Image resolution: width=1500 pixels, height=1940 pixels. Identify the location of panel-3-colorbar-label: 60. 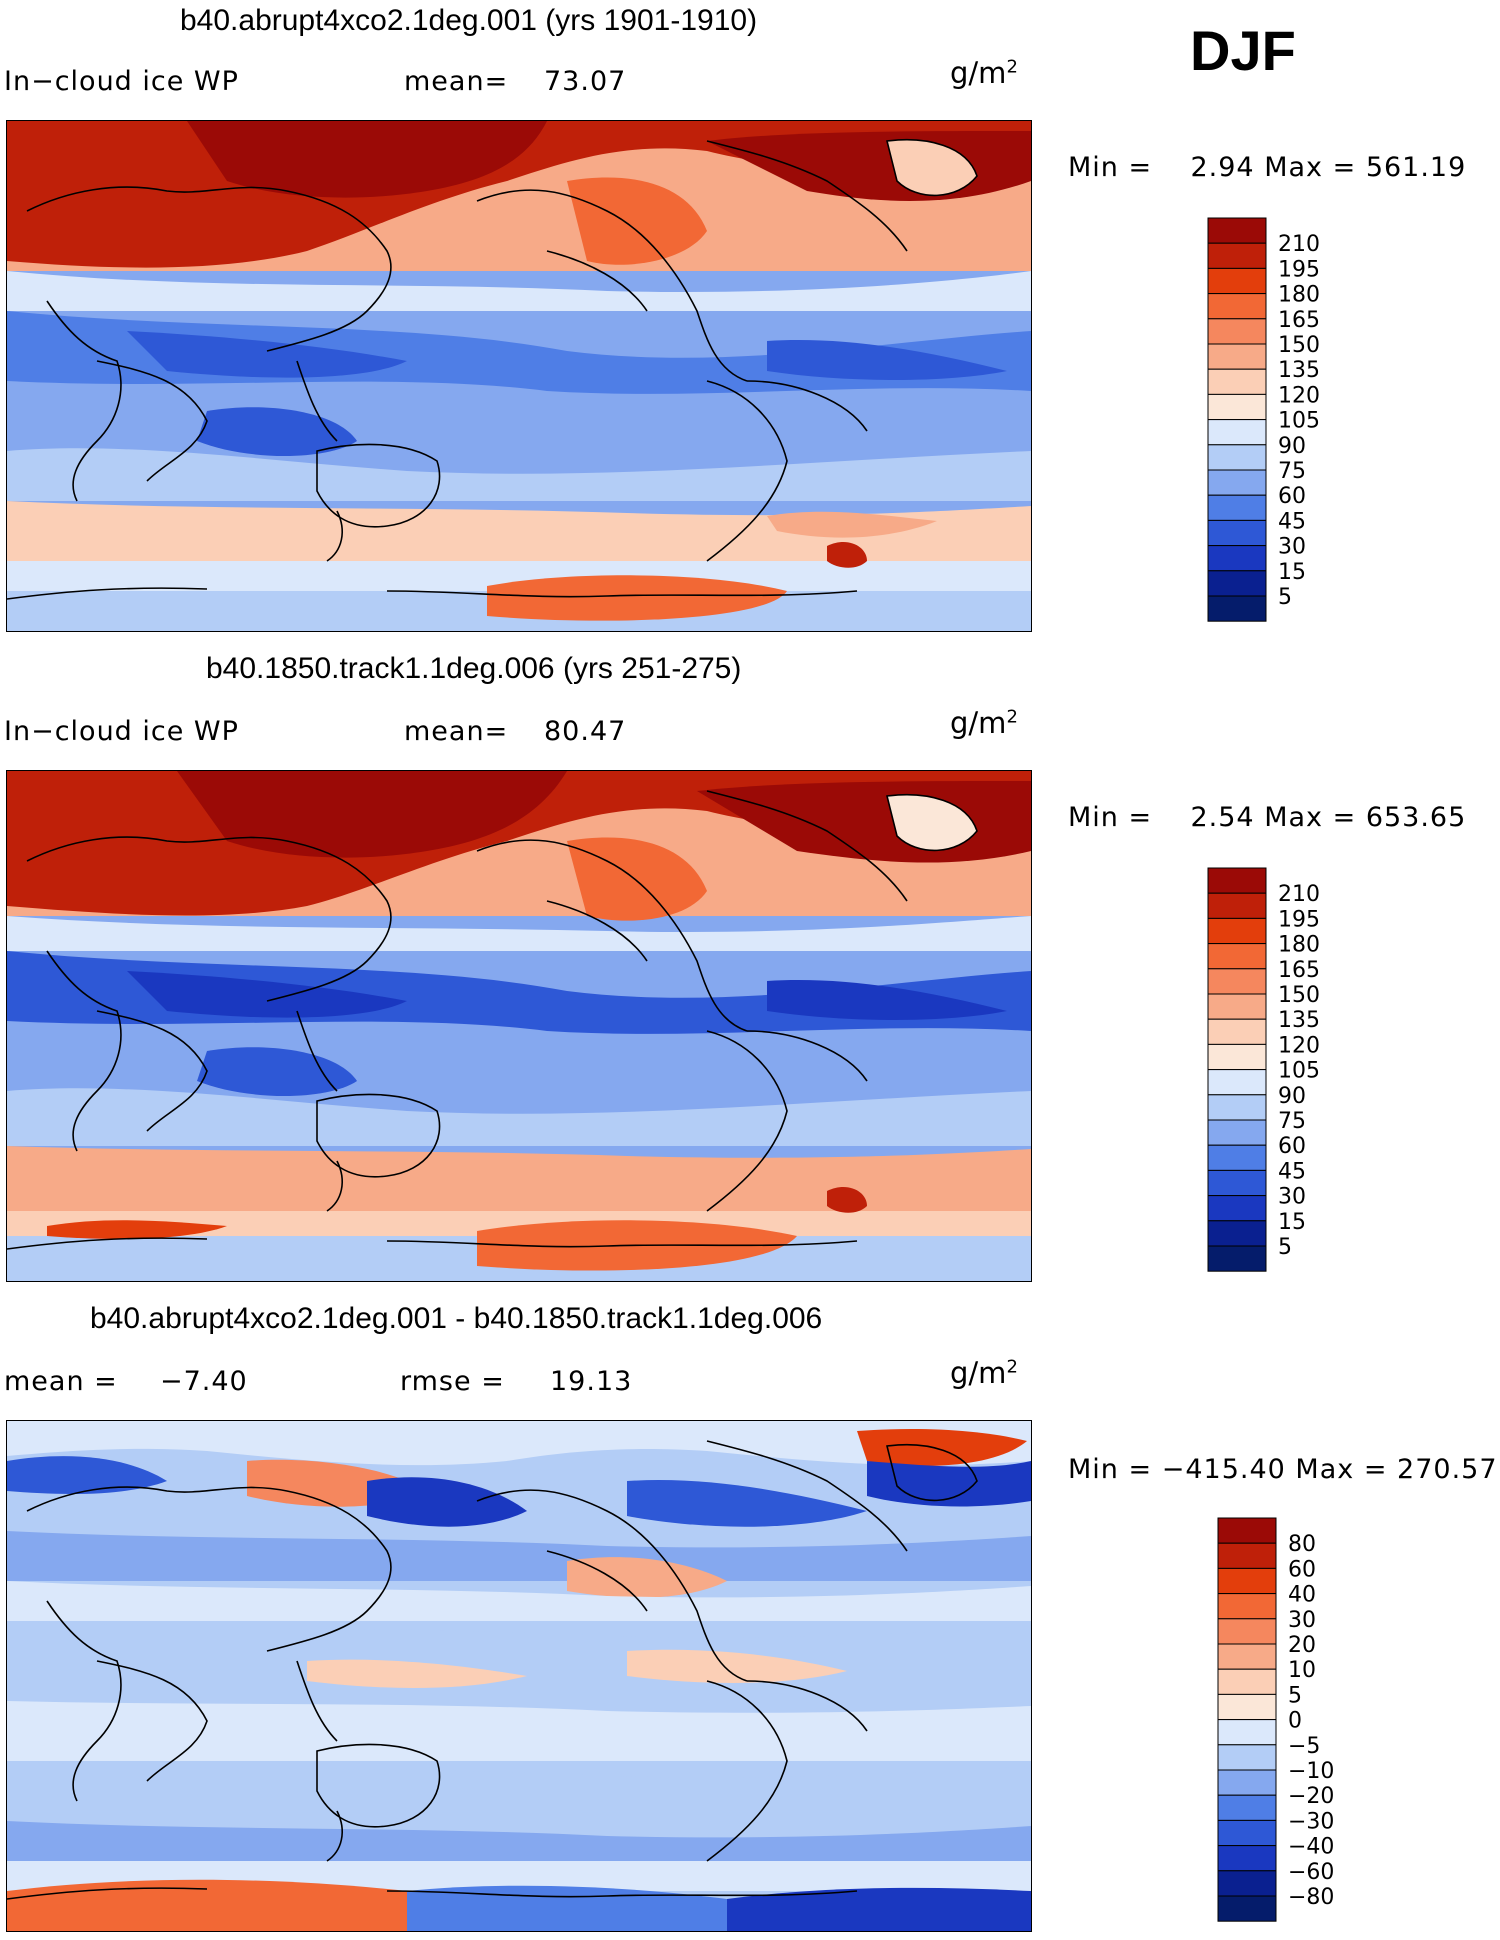
(1302, 1569).